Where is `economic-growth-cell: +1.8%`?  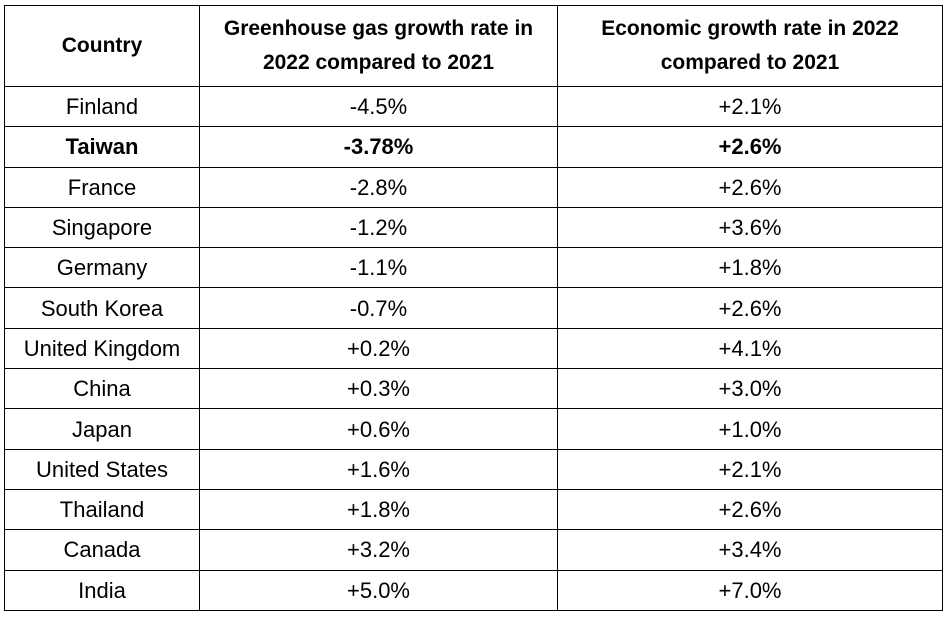
economic-growth-cell: +1.8% is located at coordinates (750, 268).